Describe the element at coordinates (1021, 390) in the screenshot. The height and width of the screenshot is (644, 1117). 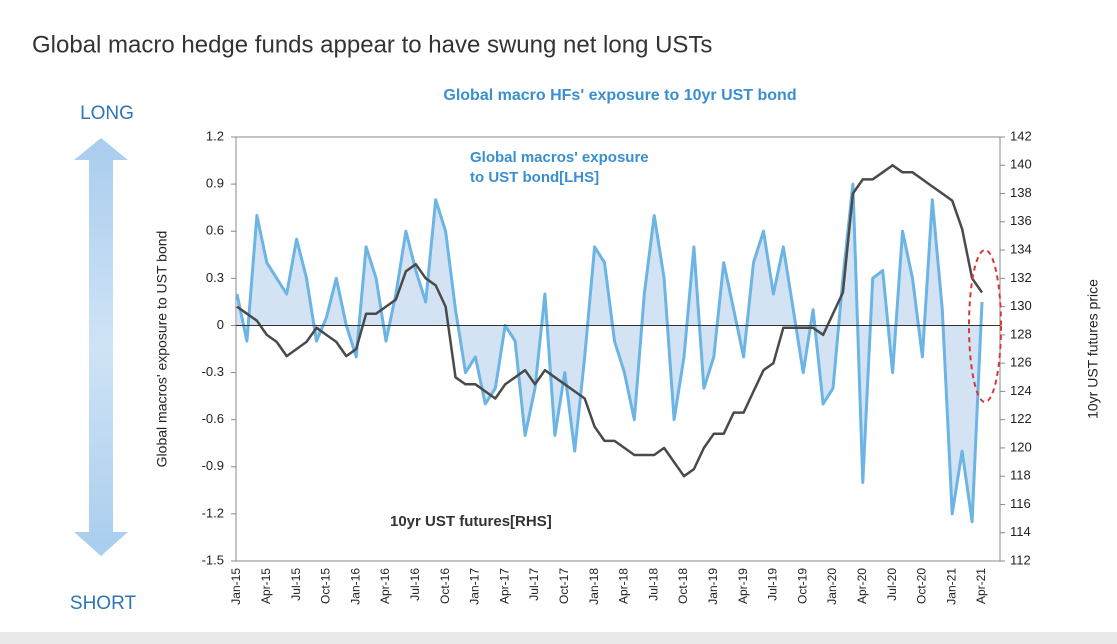
I see `y2-tick-label: 124` at that location.